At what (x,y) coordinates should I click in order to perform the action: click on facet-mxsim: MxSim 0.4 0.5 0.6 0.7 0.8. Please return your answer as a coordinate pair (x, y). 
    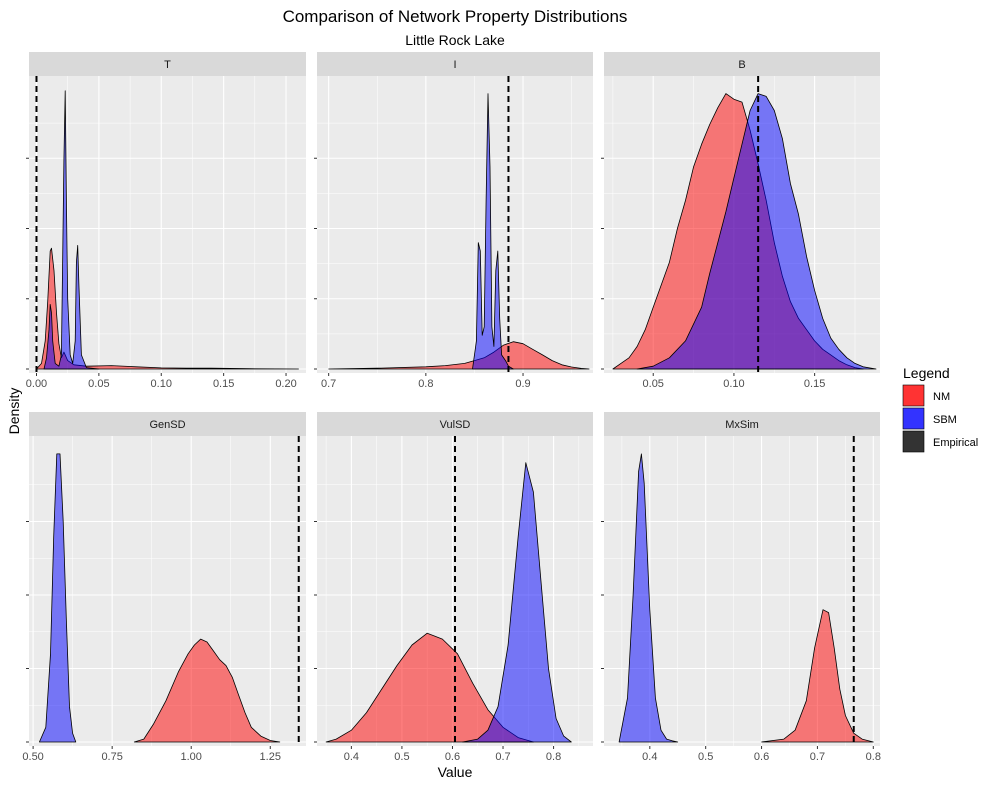
    Looking at the image, I should click on (741, 587).